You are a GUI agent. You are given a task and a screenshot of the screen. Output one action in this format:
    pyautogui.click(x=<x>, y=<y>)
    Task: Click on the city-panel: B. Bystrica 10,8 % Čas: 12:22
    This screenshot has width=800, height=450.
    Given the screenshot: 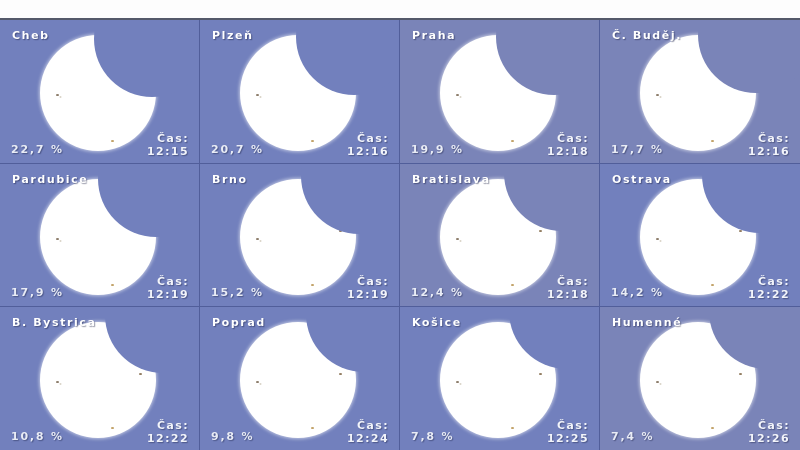 What is the action you would take?
    pyautogui.click(x=99, y=378)
    